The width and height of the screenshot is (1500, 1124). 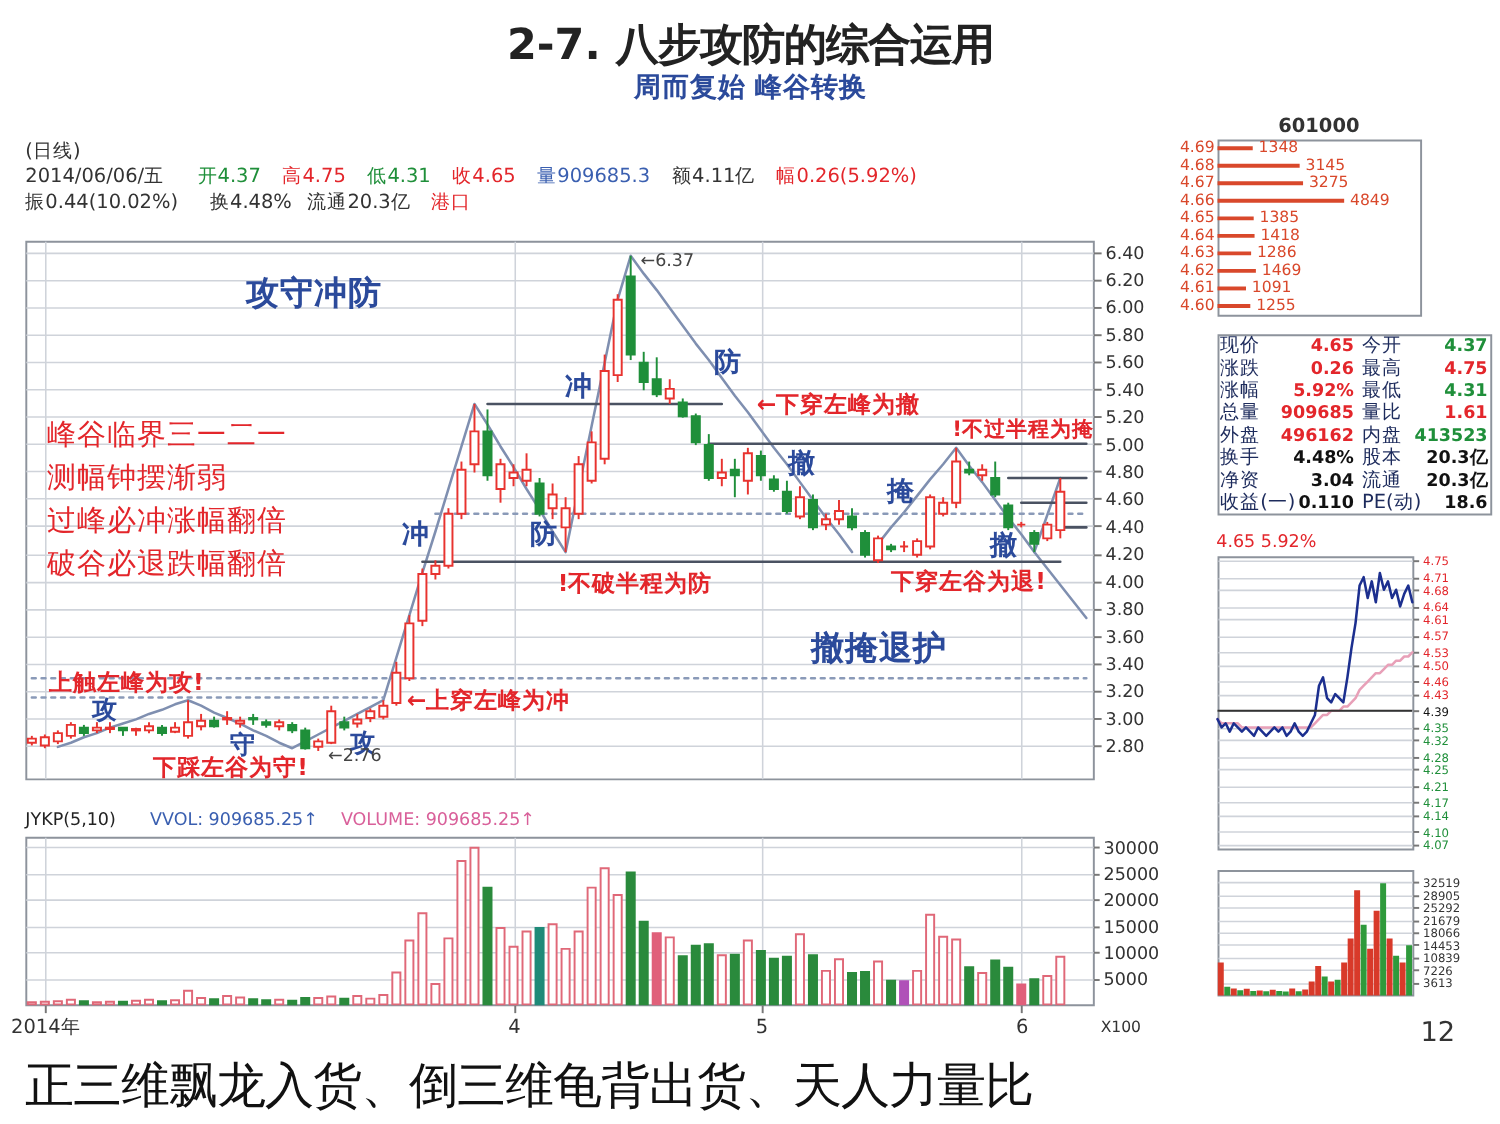 I want to click on text: 12, so click(x=1438, y=1033).